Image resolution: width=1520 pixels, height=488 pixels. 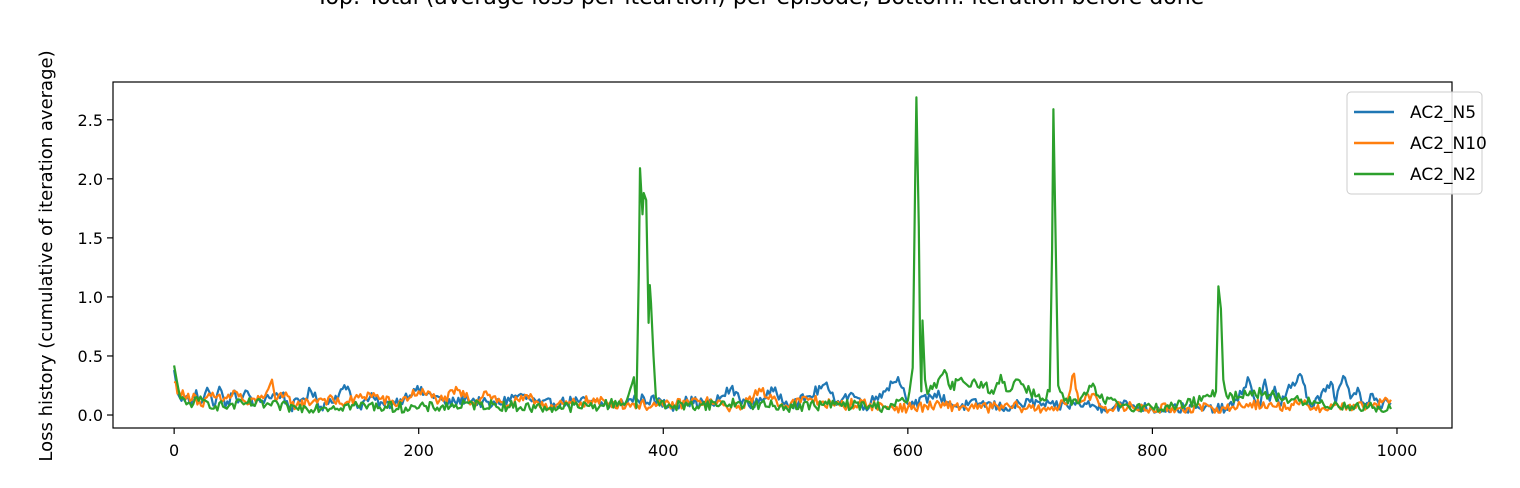 I want to click on x-tick-label: 200, so click(x=418, y=450).